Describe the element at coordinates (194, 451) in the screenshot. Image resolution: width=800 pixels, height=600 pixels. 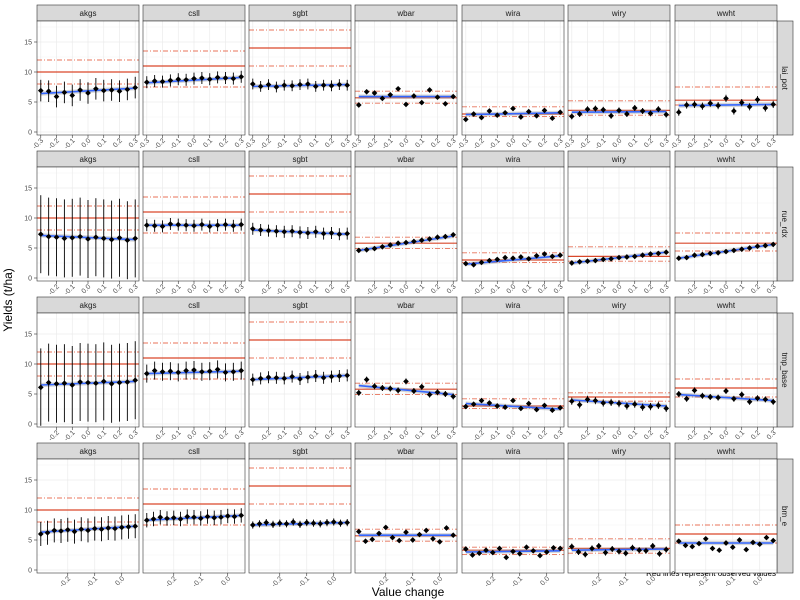
I see `column-strip-label: csll` at that location.